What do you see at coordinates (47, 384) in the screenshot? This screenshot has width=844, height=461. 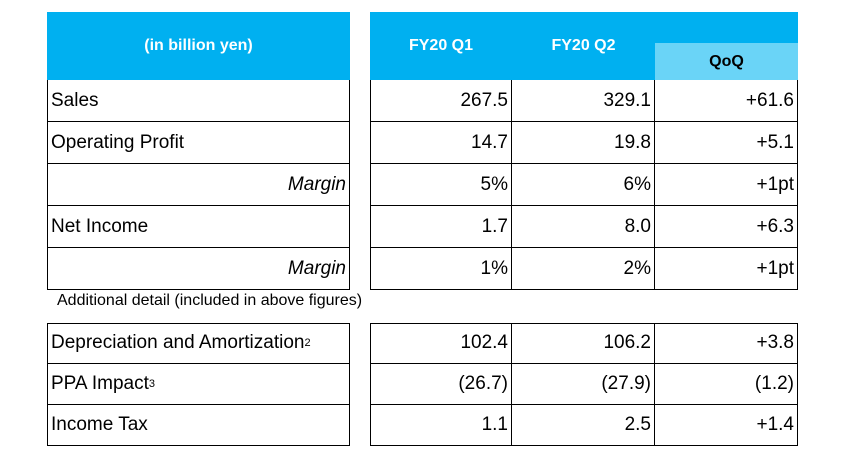 I see `detail-border-left` at bounding box center [47, 384].